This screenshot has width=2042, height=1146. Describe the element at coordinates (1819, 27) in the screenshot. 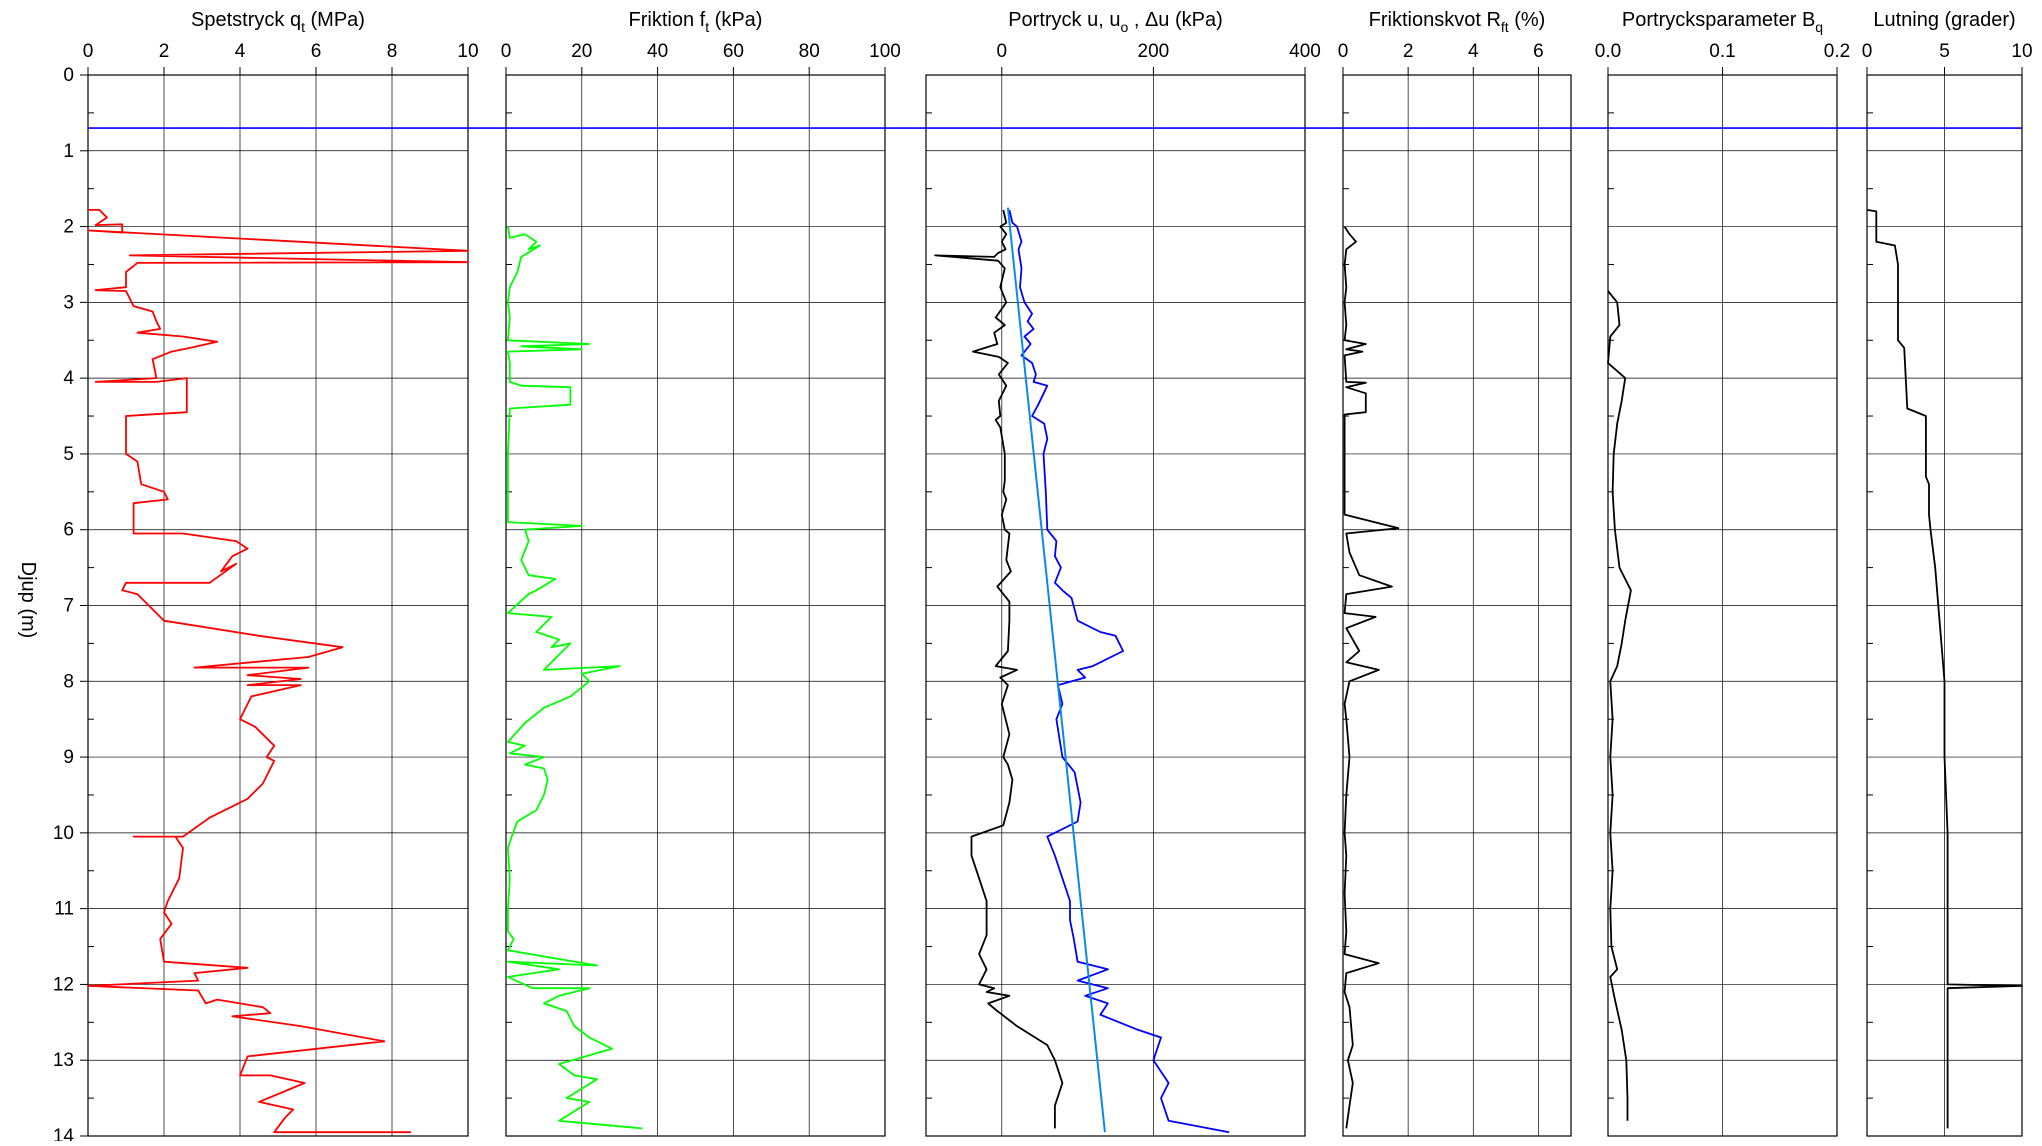

I see `title-subscript: q` at that location.